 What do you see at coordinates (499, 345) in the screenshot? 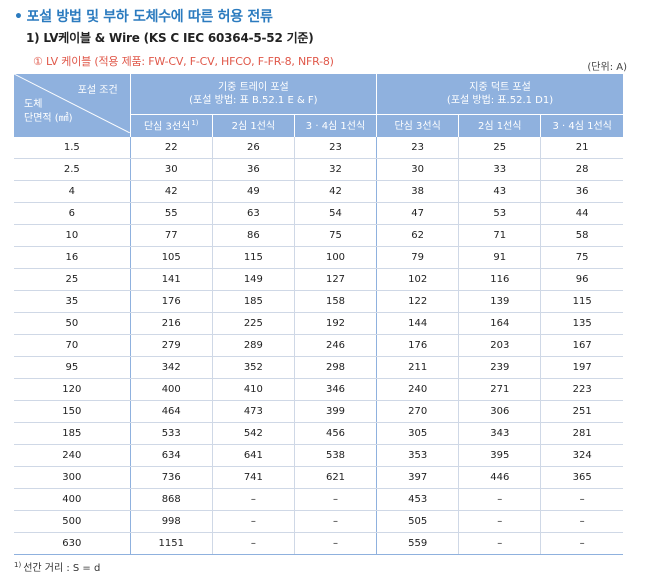
I see `ampacity-cell: 203` at bounding box center [499, 345].